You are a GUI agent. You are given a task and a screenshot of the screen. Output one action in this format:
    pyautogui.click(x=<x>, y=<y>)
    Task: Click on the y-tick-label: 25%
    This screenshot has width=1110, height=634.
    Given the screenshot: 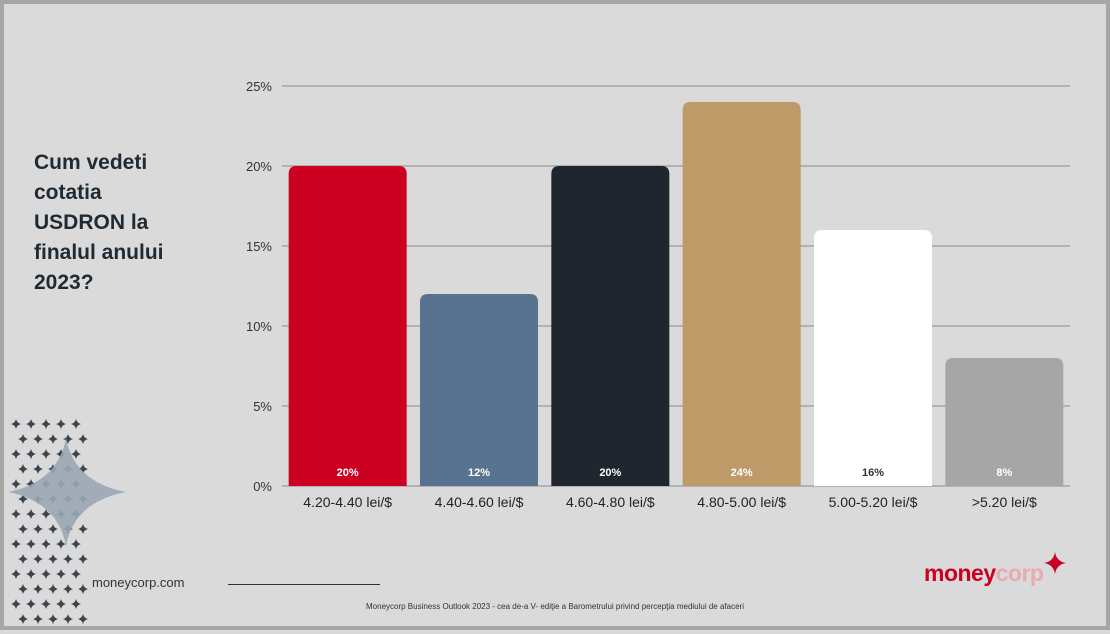 What is the action you would take?
    pyautogui.click(x=259, y=86)
    